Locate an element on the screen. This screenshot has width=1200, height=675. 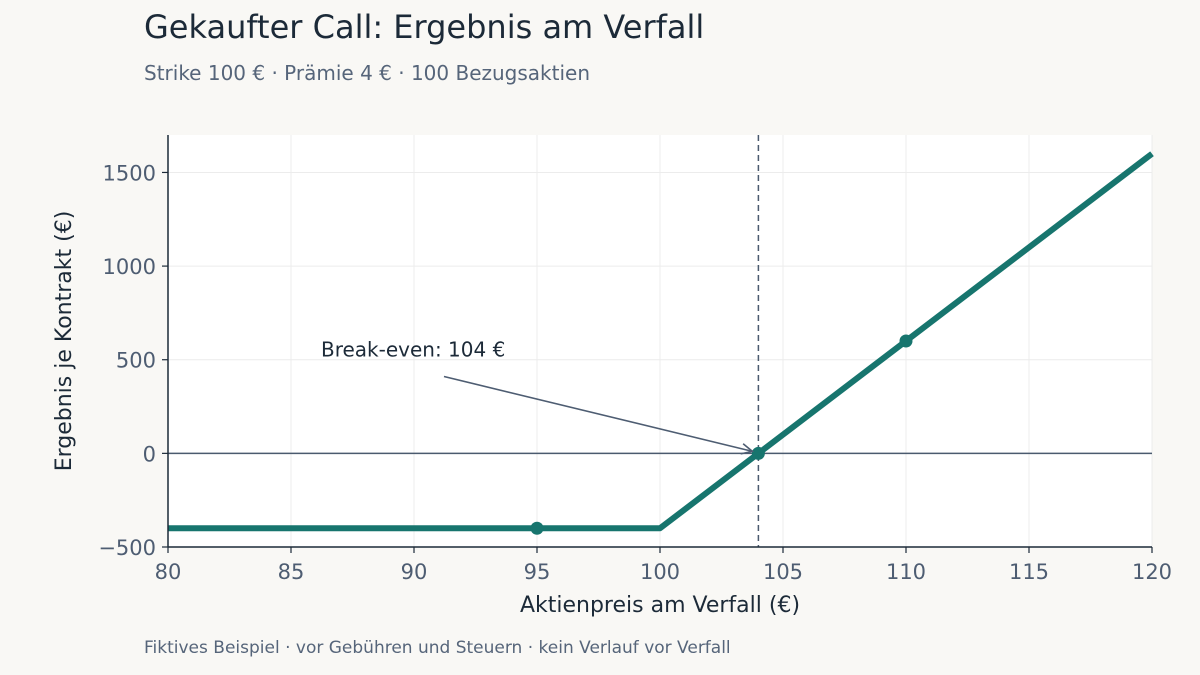
y-tick-label: −500 is located at coordinates (127, 548).